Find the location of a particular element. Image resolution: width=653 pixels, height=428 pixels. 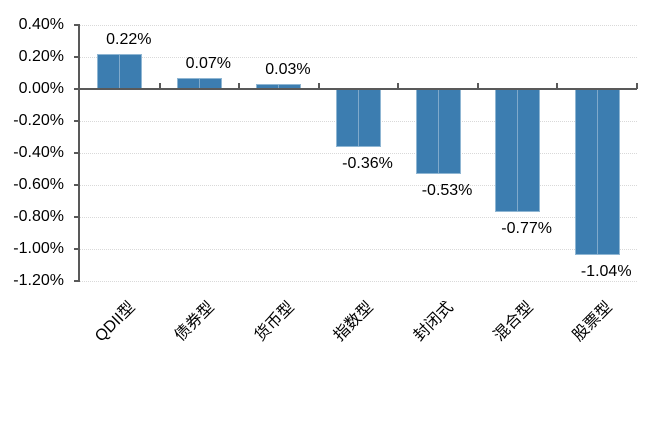

y-axis-label: -1.20% is located at coordinates (38, 280).